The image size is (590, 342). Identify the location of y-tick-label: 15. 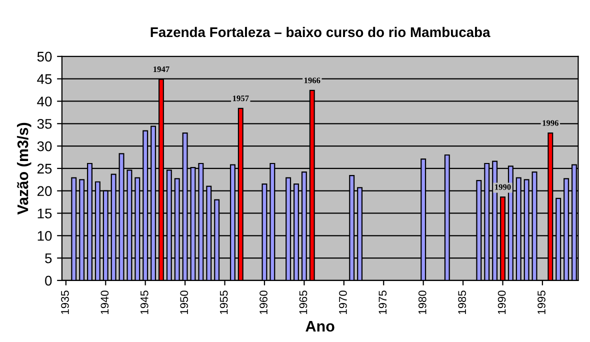
(45, 213).